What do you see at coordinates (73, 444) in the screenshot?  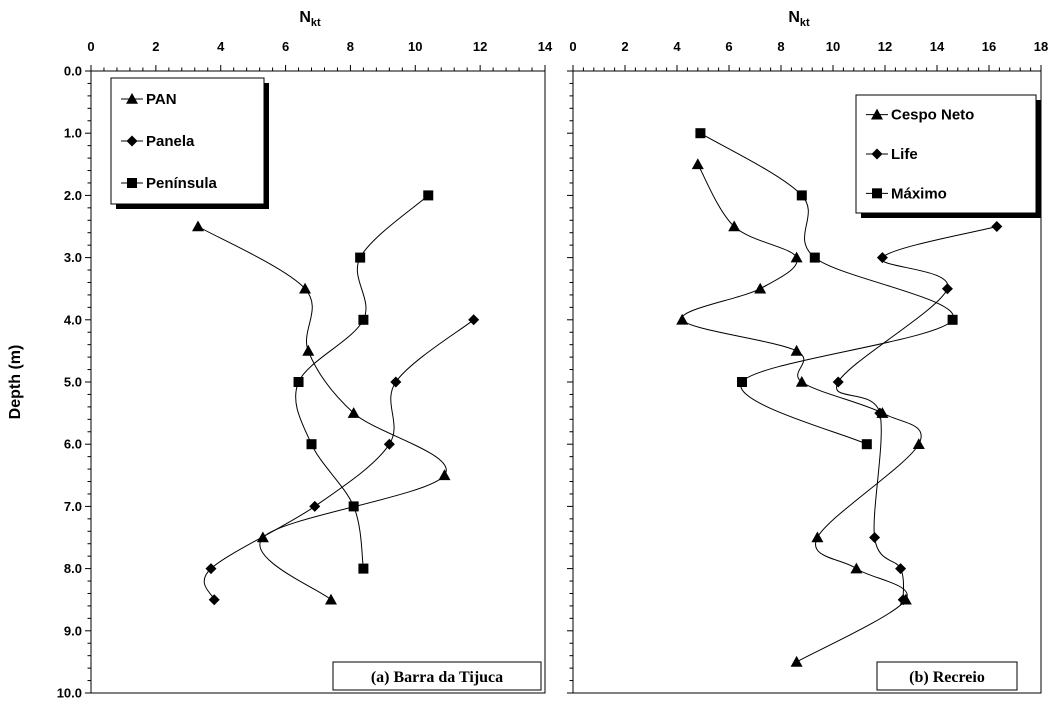 I see `y-tick-label: 6.0` at bounding box center [73, 444].